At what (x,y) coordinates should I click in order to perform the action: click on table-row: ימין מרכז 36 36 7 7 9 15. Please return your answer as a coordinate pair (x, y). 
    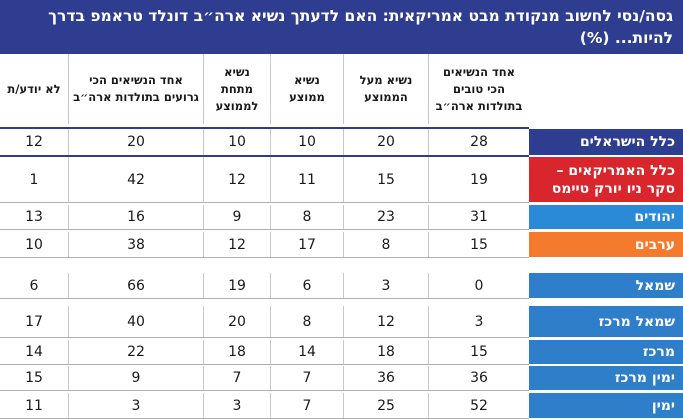
    Looking at the image, I should click on (341, 378).